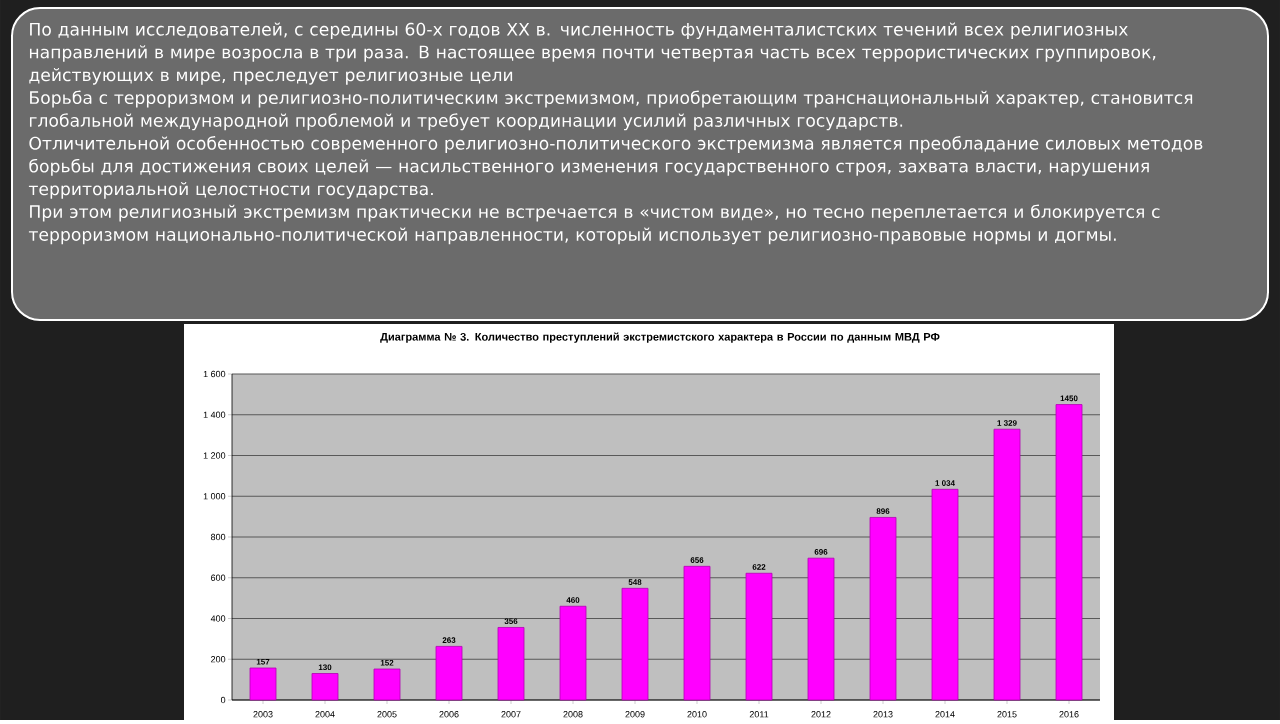 The height and width of the screenshot is (724, 1280). I want to click on text: Борьба с терроризмом и религиозно-политическим экстремизмом, приобретающим транснациональный характер, становится глобальной международной проблемой и требует координации усилий различных государств., so click(611, 110).